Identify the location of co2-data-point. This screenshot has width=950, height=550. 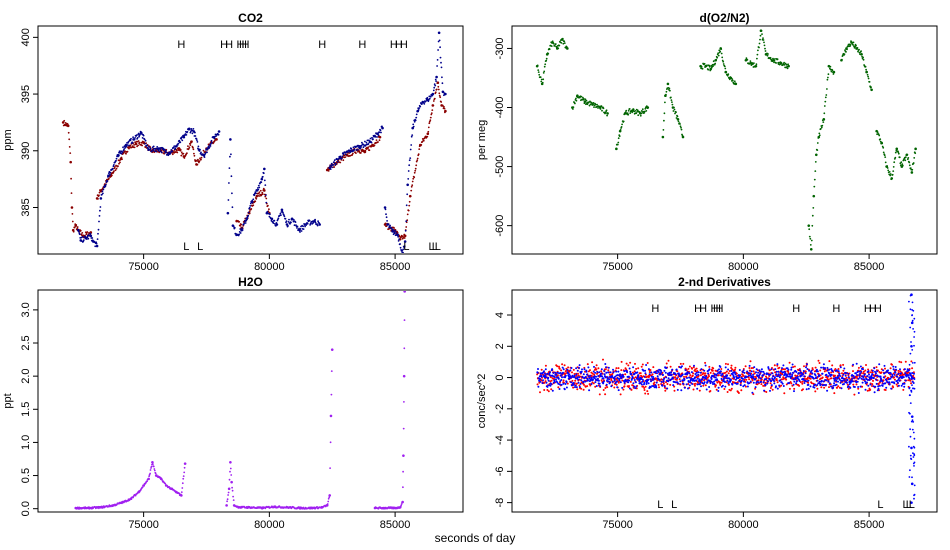
(439, 33).